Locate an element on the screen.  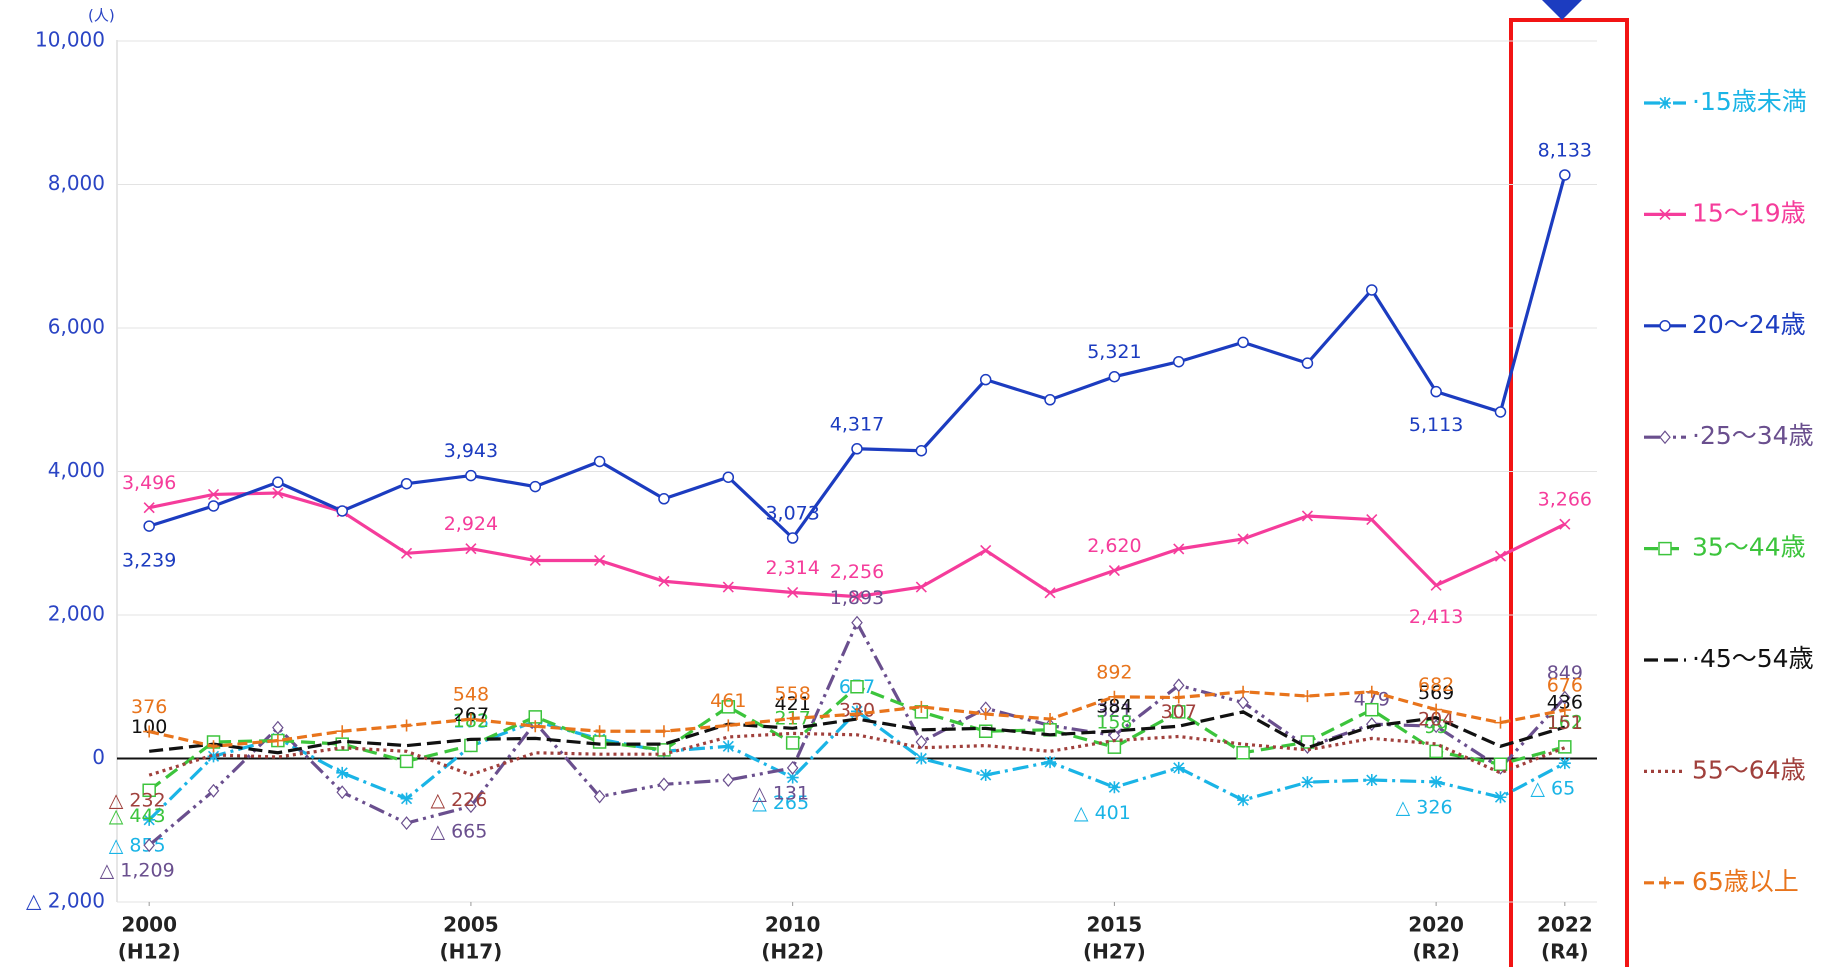
data-label: 8,133 is located at coordinates (1565, 150).